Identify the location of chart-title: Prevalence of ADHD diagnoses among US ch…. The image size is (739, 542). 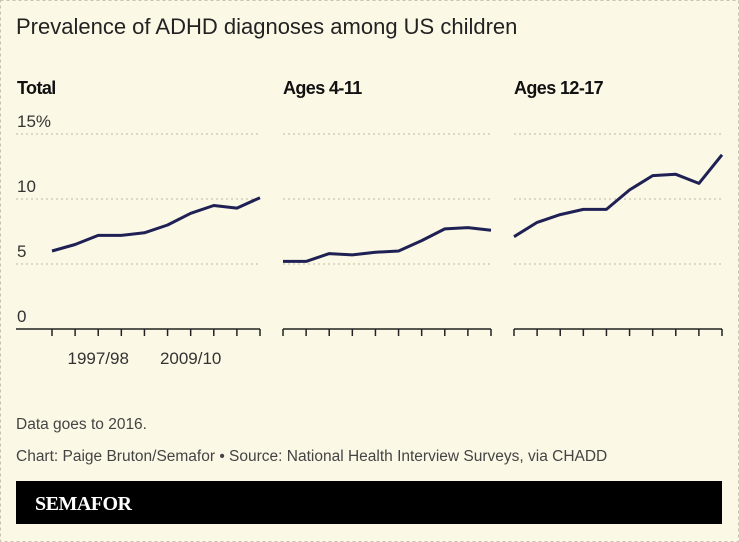
(266, 26).